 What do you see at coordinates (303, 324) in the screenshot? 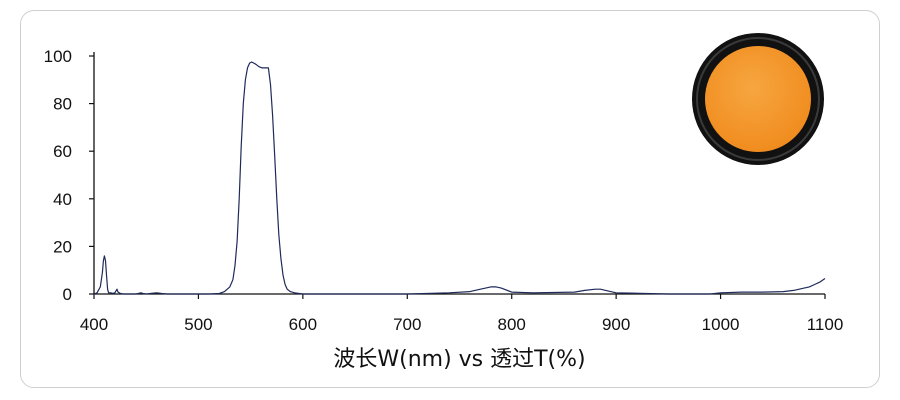
I see `x-tick-label: 600` at bounding box center [303, 324].